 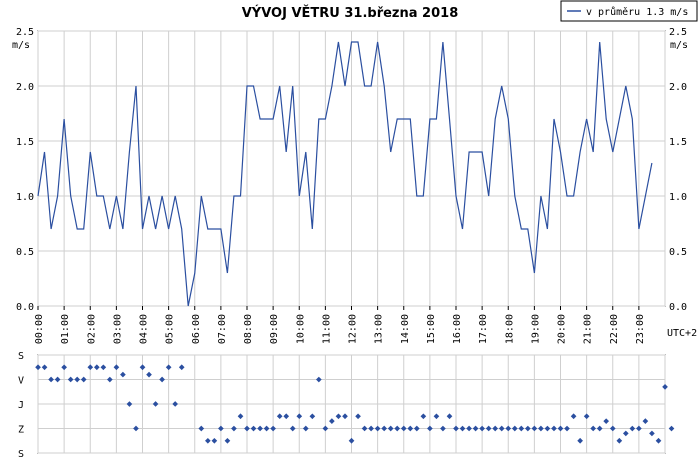 What do you see at coordinates (25, 32) in the screenshot?
I see `speed-ytick-label: 2.5` at bounding box center [25, 32].